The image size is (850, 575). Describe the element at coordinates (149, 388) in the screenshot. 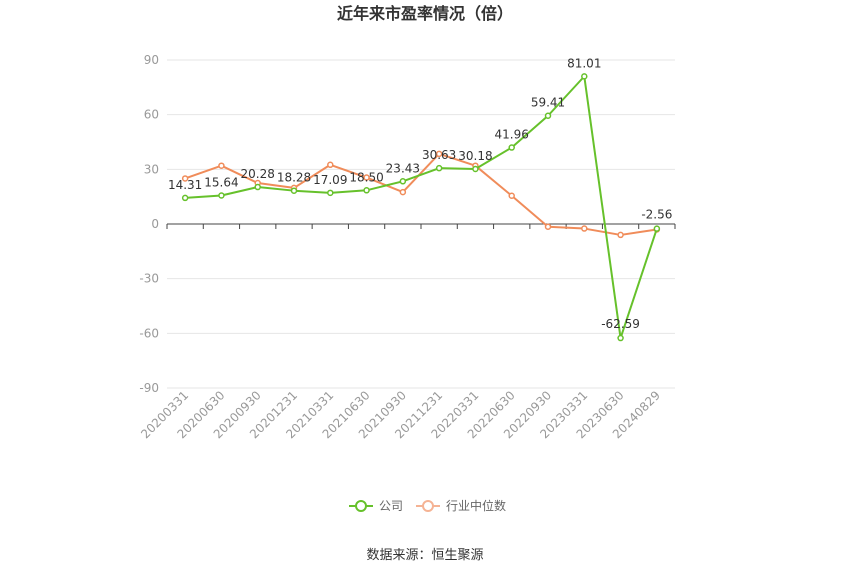

I see `y-tick-label: -90` at that location.